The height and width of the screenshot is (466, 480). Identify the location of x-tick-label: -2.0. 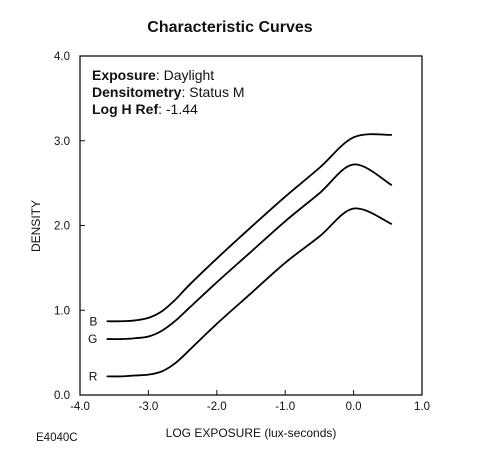
(217, 407).